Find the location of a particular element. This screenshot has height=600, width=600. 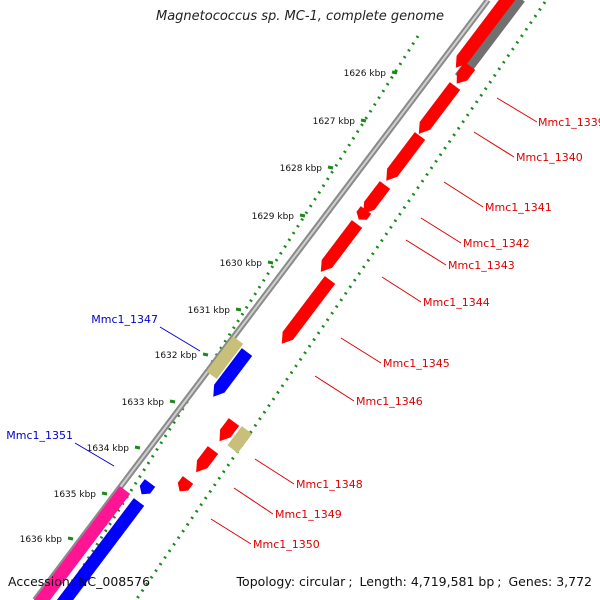

tick-label: 1634 kbp is located at coordinates (108, 449).